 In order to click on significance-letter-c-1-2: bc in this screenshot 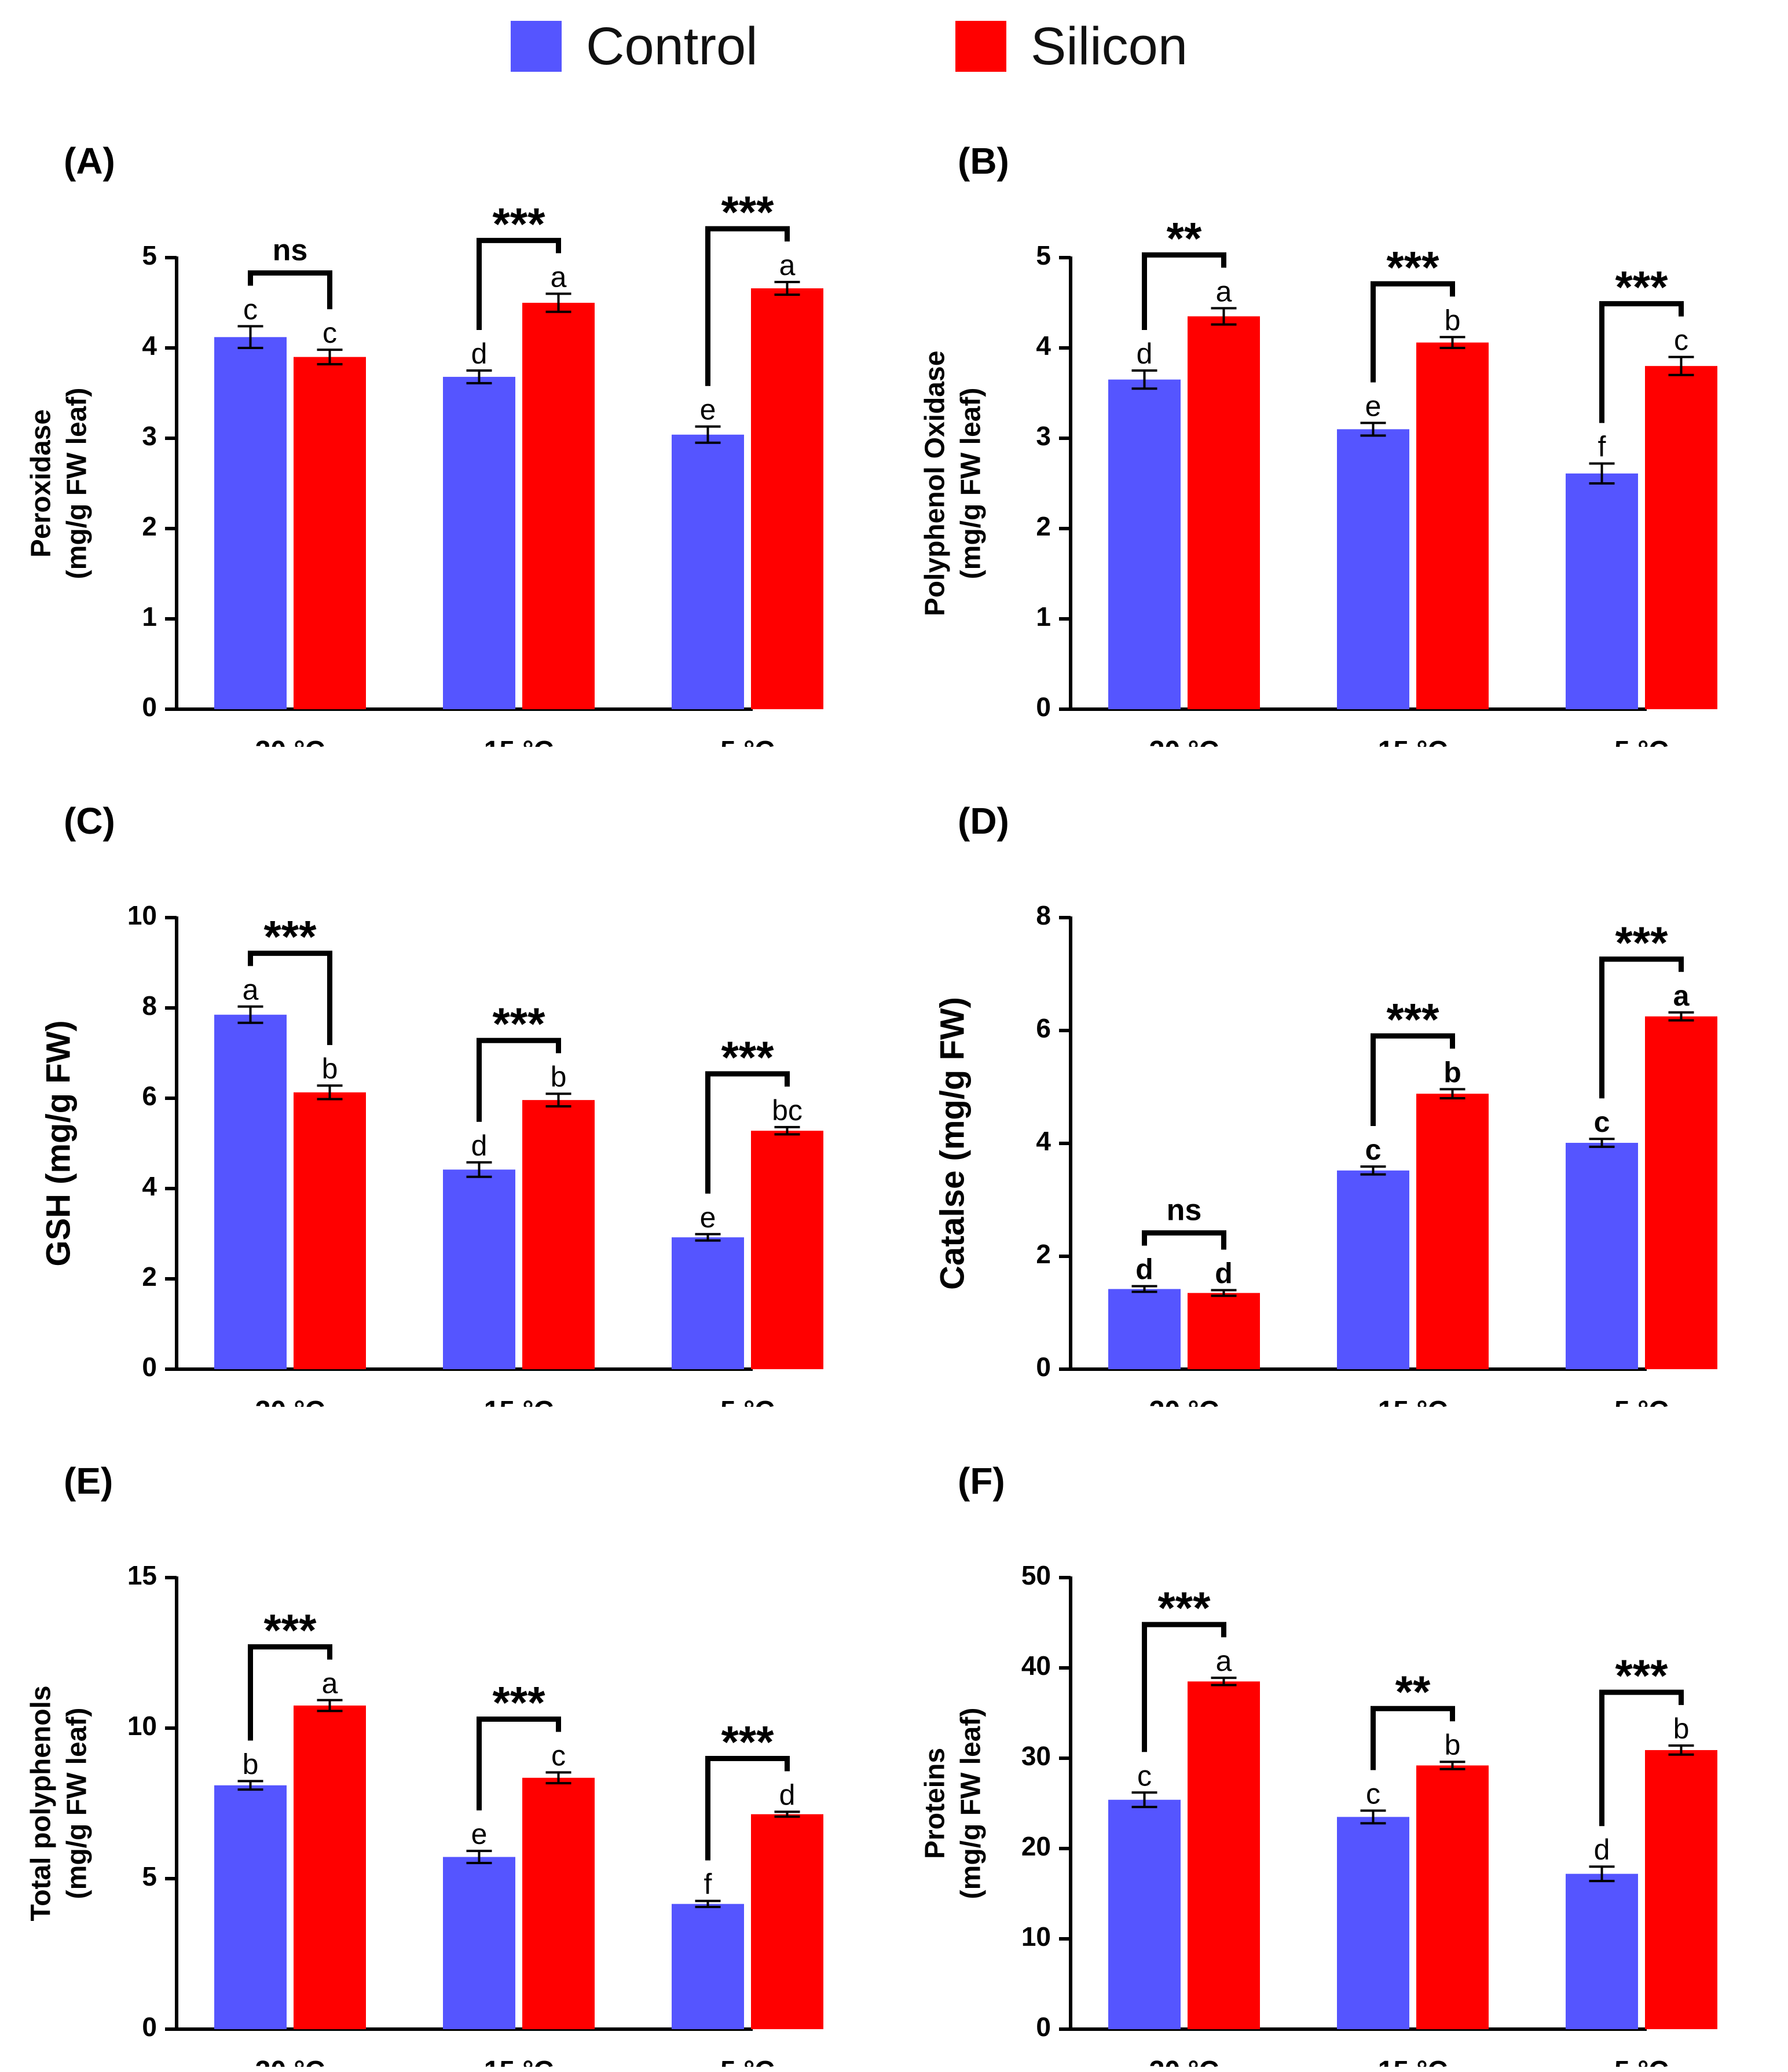, I will do `click(787, 1110)`.